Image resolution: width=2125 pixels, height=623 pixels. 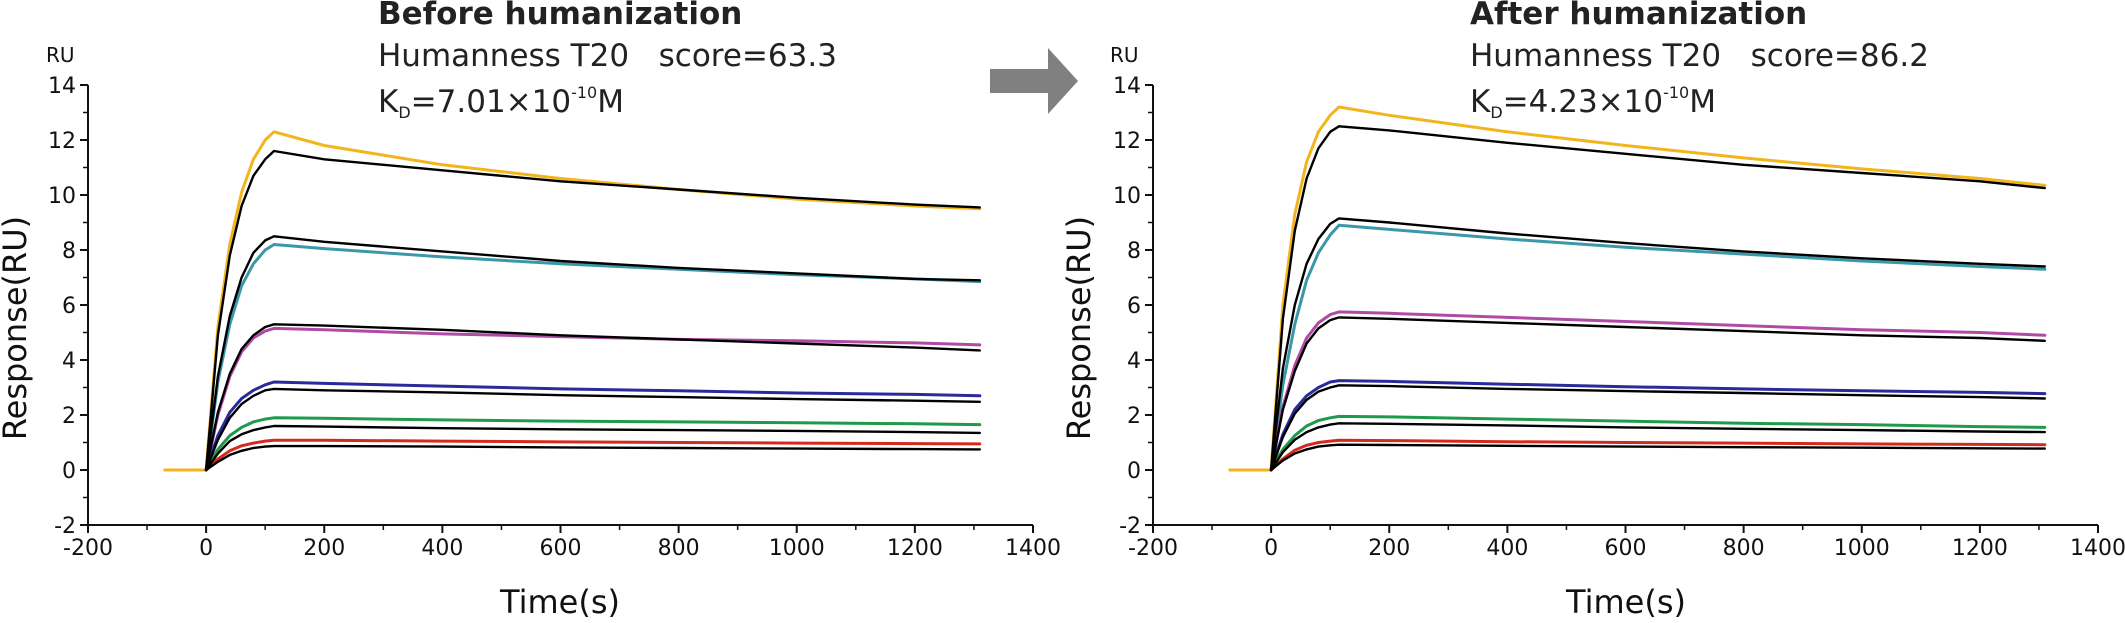 What do you see at coordinates (1134, 471) in the screenshot?
I see `right-y-tick-label: 0` at bounding box center [1134, 471].